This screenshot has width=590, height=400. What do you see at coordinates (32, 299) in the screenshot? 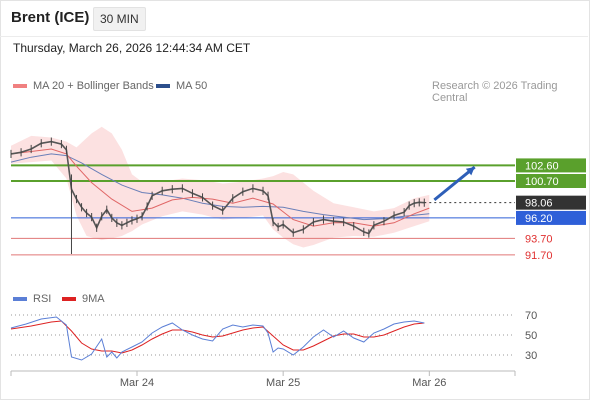
I see `legend-rsi: RSI` at bounding box center [32, 299].